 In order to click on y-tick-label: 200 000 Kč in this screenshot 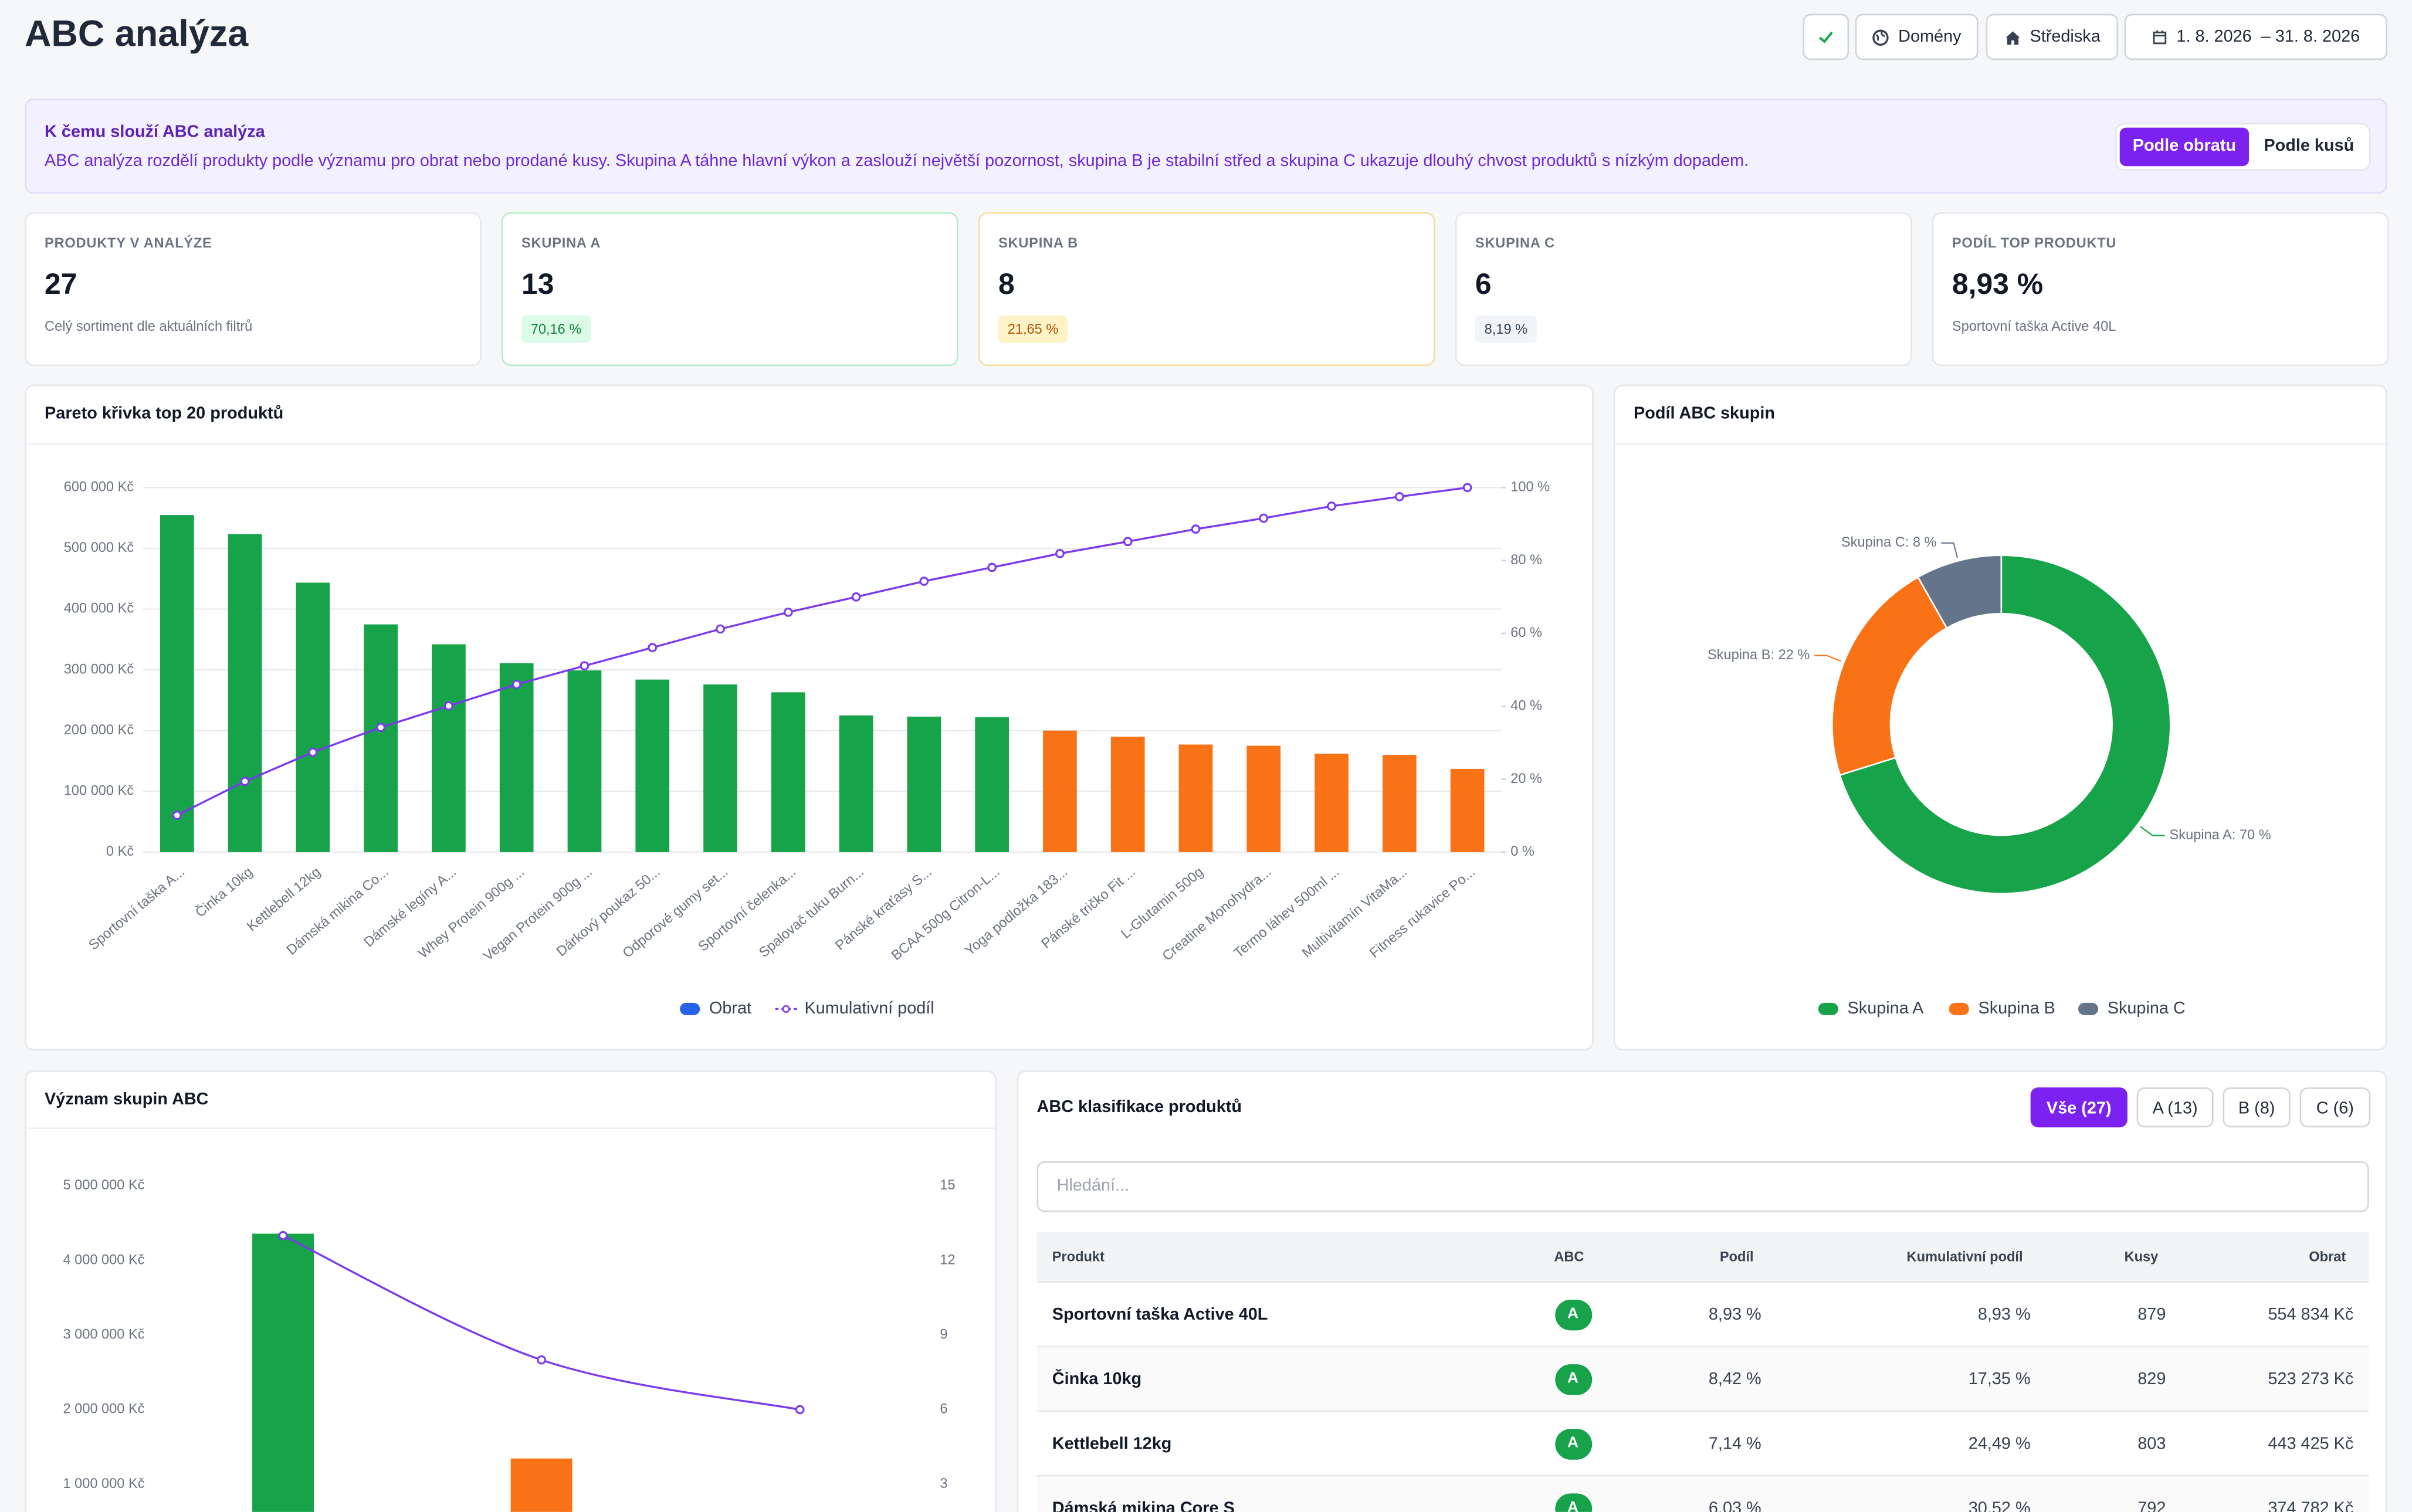, I will do `click(99, 731)`.